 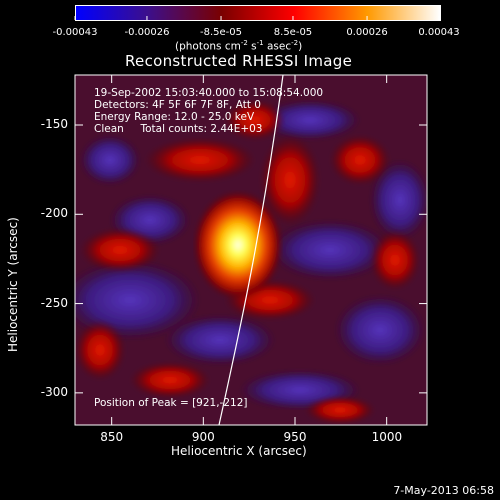 What do you see at coordinates (239, 451) in the screenshot?
I see `x-axis-label: Heliocentric X (arcsec)` at bounding box center [239, 451].